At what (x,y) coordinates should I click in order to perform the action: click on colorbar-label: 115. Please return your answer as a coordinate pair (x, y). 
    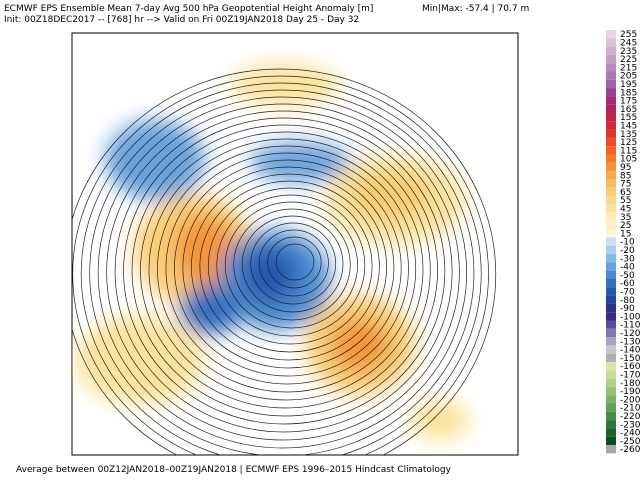
    Looking at the image, I should click on (628, 151).